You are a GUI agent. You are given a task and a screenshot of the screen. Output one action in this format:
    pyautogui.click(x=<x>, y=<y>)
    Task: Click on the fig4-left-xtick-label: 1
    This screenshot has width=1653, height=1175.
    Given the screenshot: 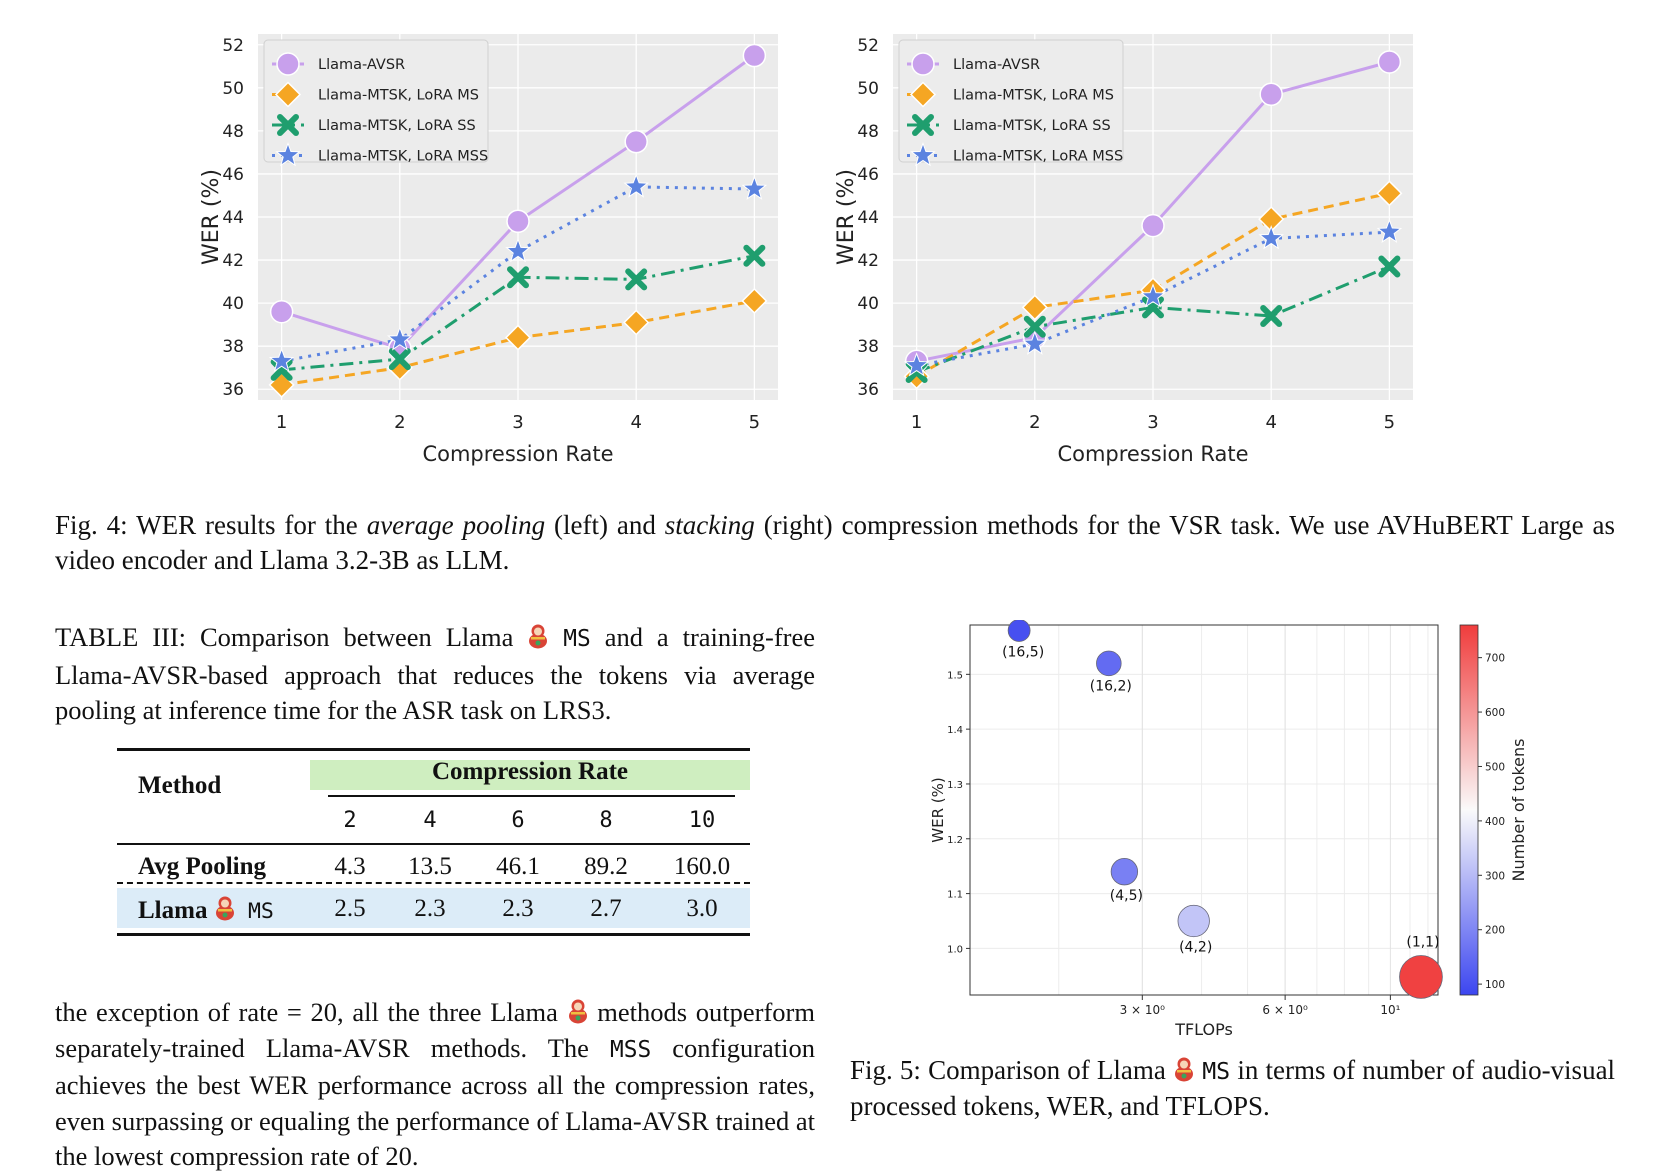 What is the action you would take?
    pyautogui.click(x=281, y=422)
    